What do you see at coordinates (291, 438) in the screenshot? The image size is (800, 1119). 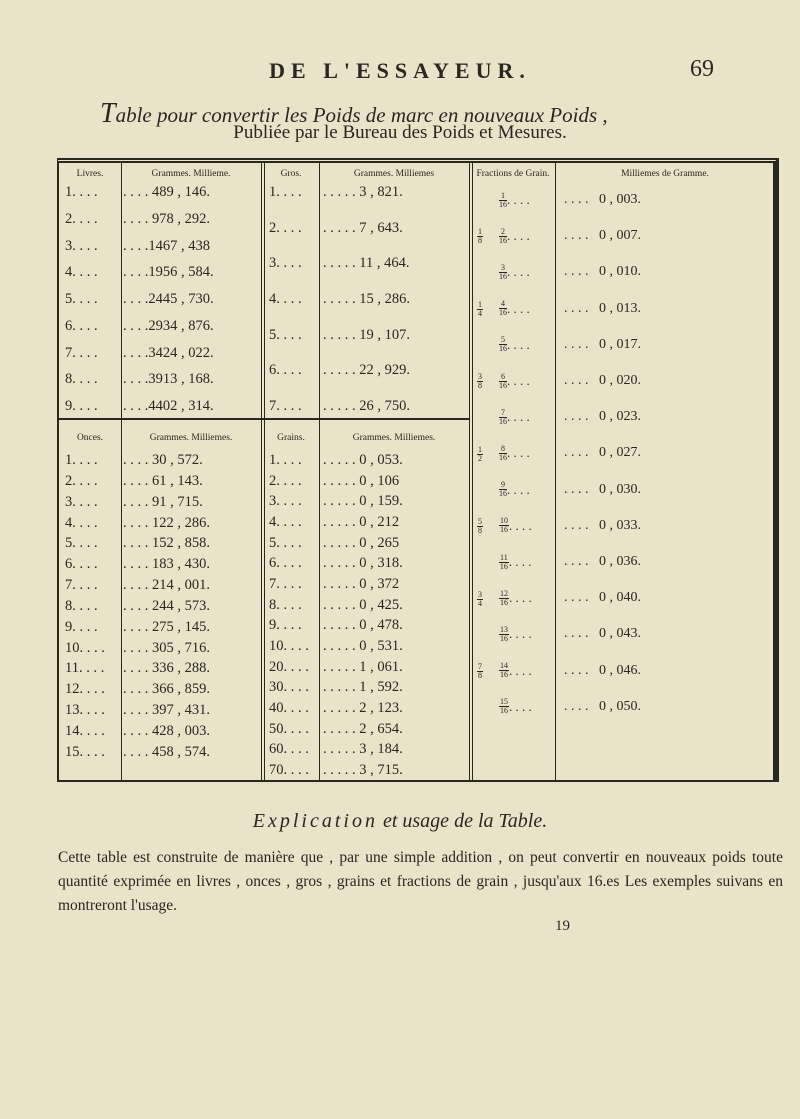 I see `header-grains: Grains.` at bounding box center [291, 438].